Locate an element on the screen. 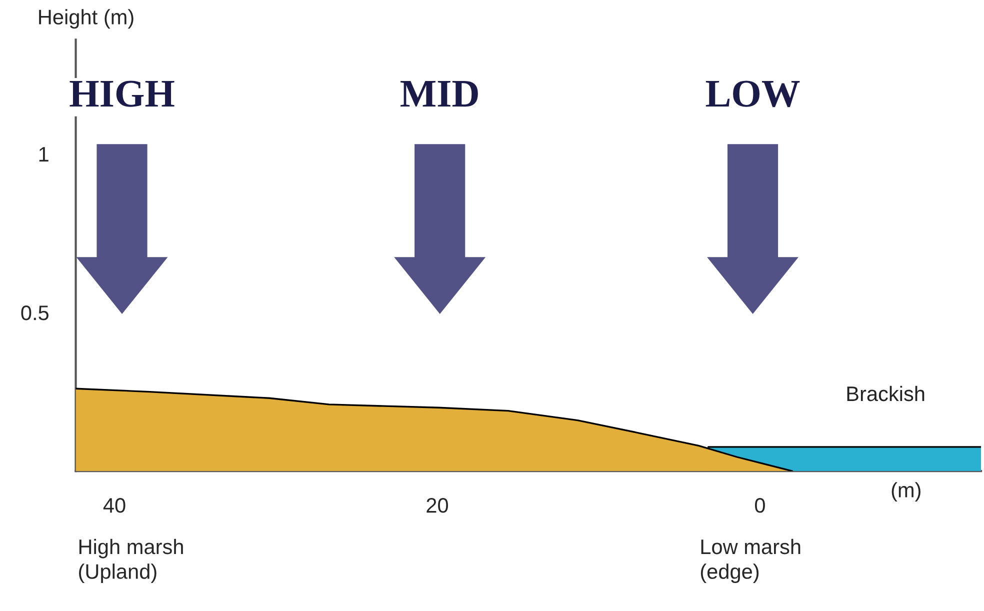 Image resolution: width=984 pixels, height=611 pixels. x-tick-label: 0 is located at coordinates (759, 505).